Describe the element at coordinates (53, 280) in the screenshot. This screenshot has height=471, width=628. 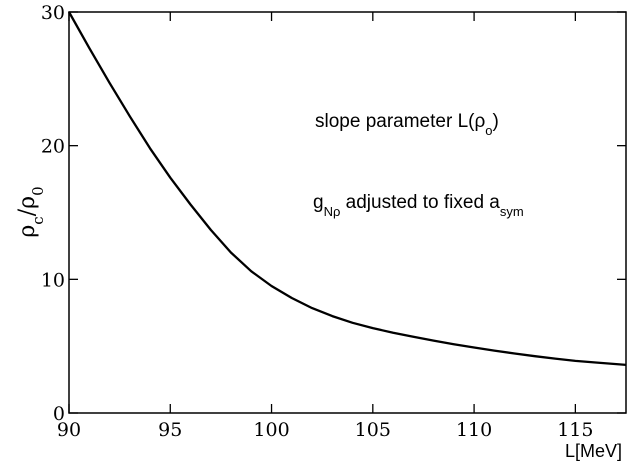
I see `y-tick-label: 10` at that location.